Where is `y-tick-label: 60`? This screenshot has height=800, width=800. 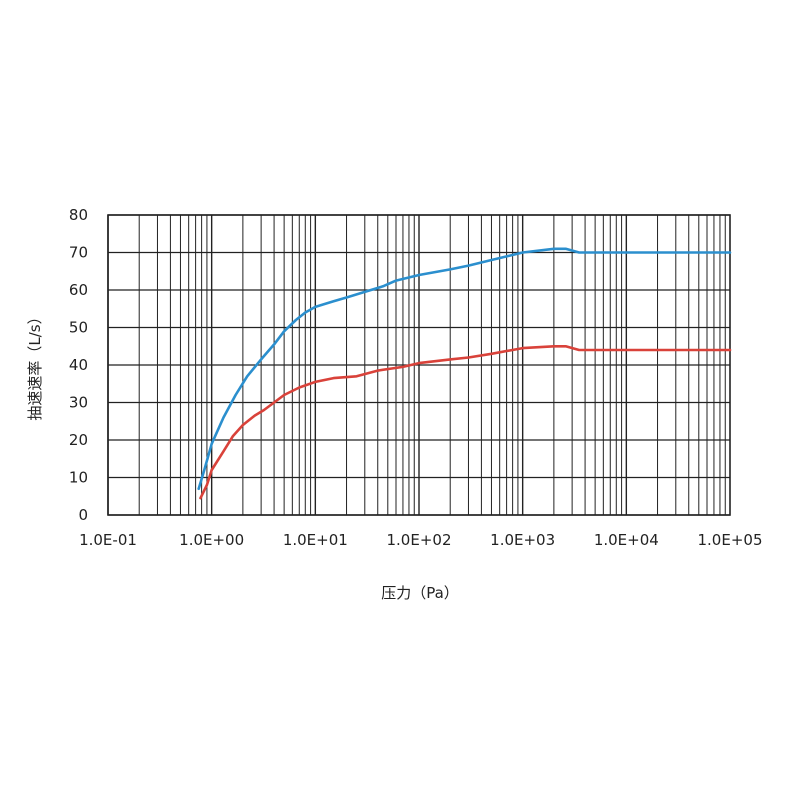 y-tick-label: 60 is located at coordinates (78, 290).